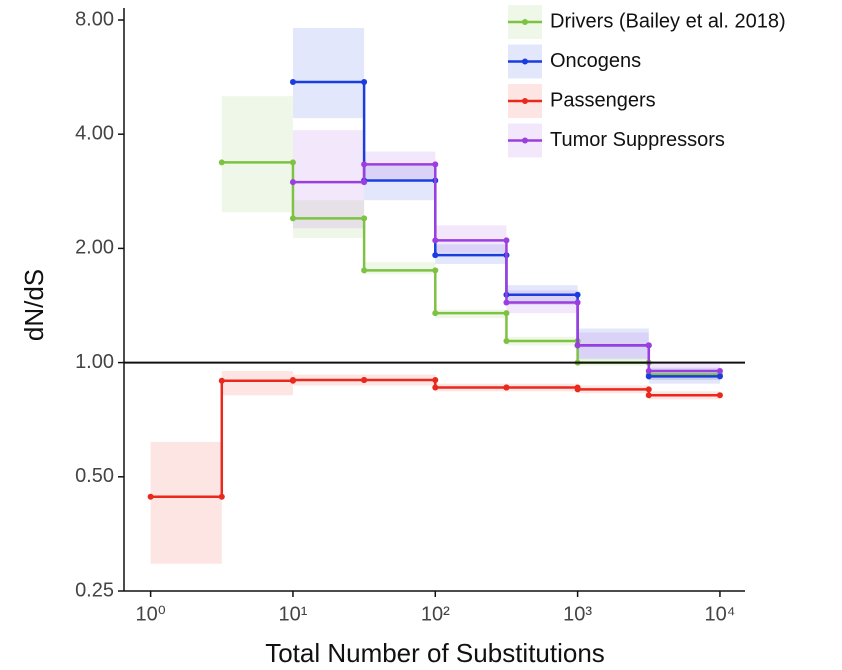  What do you see at coordinates (595, 61) in the screenshot?
I see `legend-label: Oncogens` at bounding box center [595, 61].